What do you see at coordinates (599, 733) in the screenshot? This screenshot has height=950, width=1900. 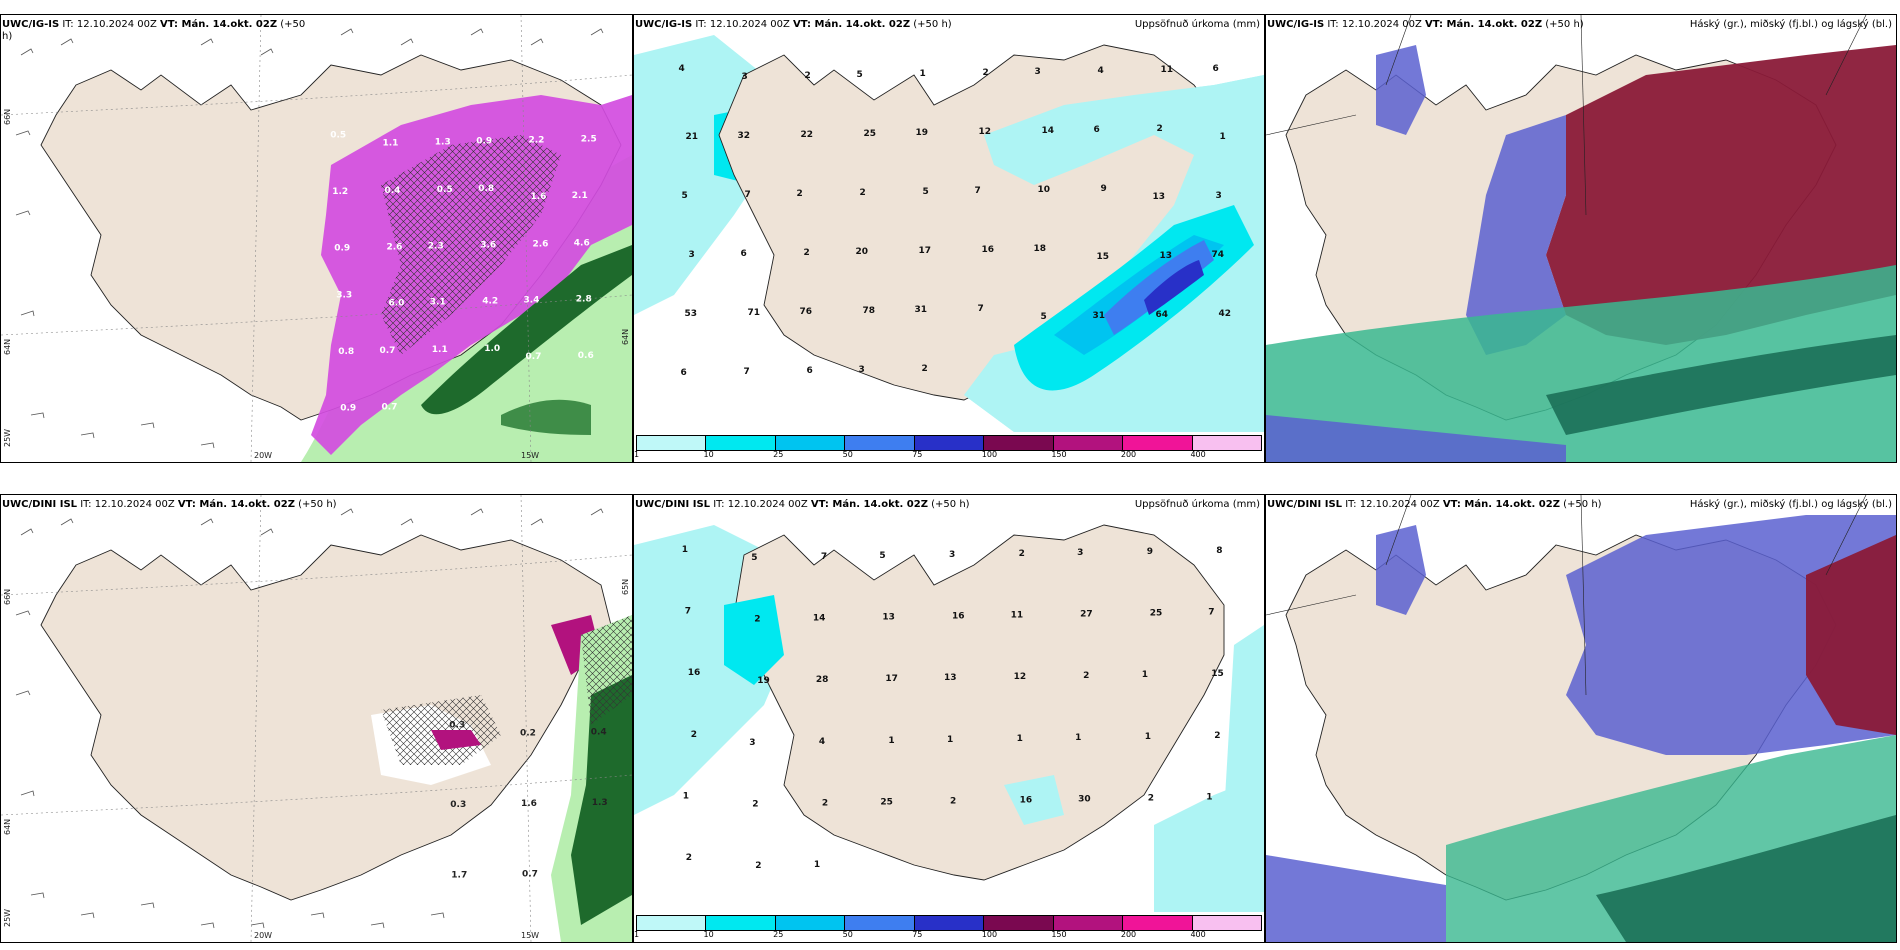 I see `precip-value: 0.4` at bounding box center [599, 733].